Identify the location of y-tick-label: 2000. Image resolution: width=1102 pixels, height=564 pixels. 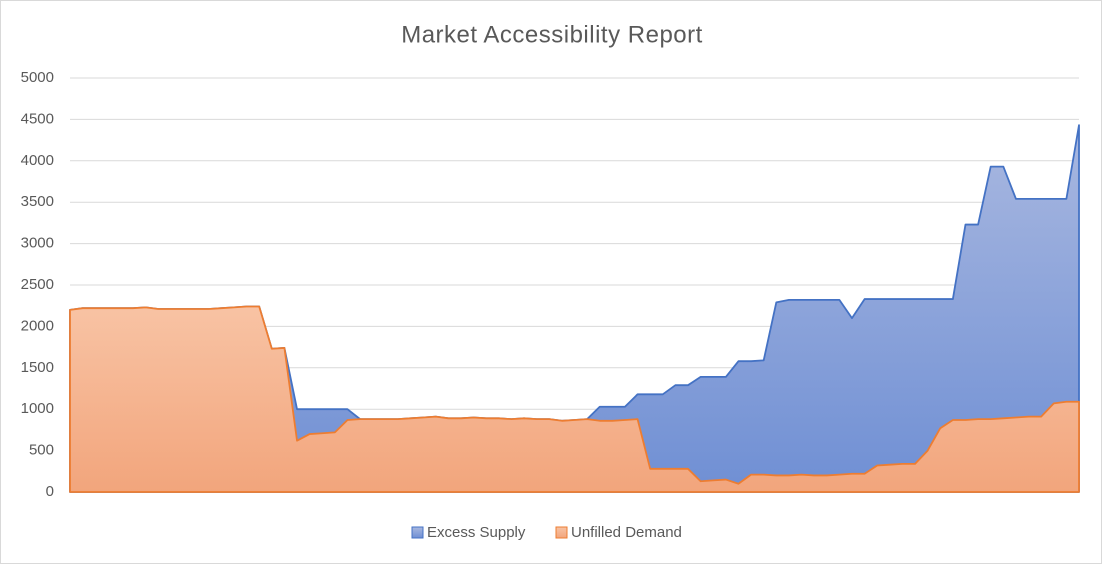
(37, 325).